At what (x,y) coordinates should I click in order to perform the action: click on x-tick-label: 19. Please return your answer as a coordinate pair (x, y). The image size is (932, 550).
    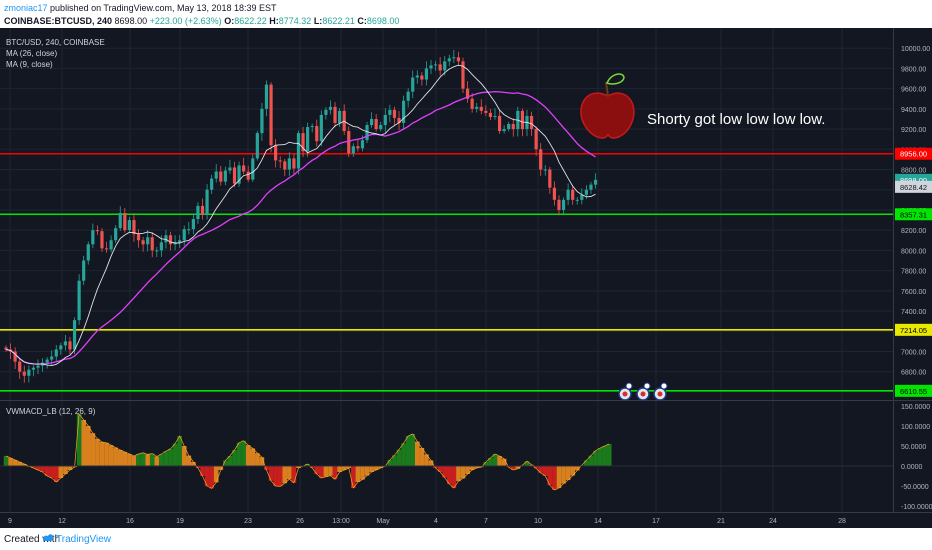
    Looking at the image, I should click on (180, 521).